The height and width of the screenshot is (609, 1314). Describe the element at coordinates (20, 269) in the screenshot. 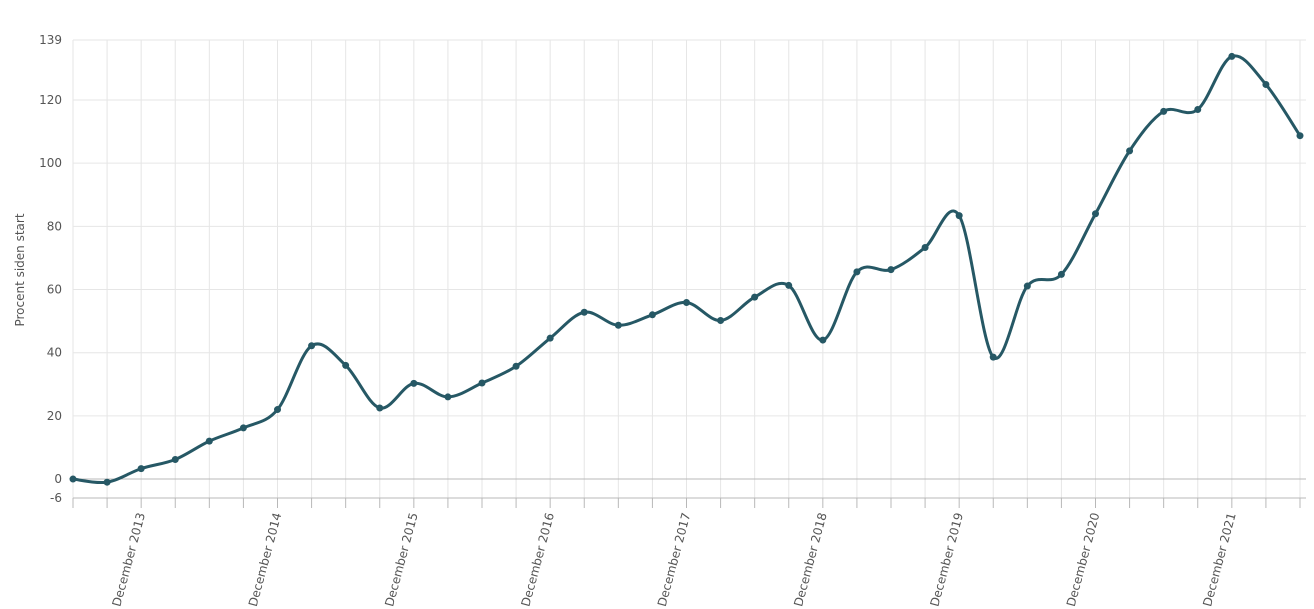

I see `y-axis-title: Procent siden start` at that location.